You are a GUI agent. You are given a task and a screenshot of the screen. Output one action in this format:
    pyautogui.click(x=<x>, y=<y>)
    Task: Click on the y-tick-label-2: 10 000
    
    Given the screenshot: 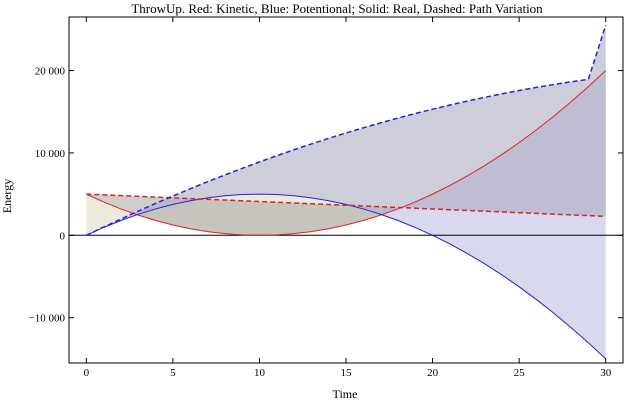 What is the action you would take?
    pyautogui.click(x=50, y=154)
    